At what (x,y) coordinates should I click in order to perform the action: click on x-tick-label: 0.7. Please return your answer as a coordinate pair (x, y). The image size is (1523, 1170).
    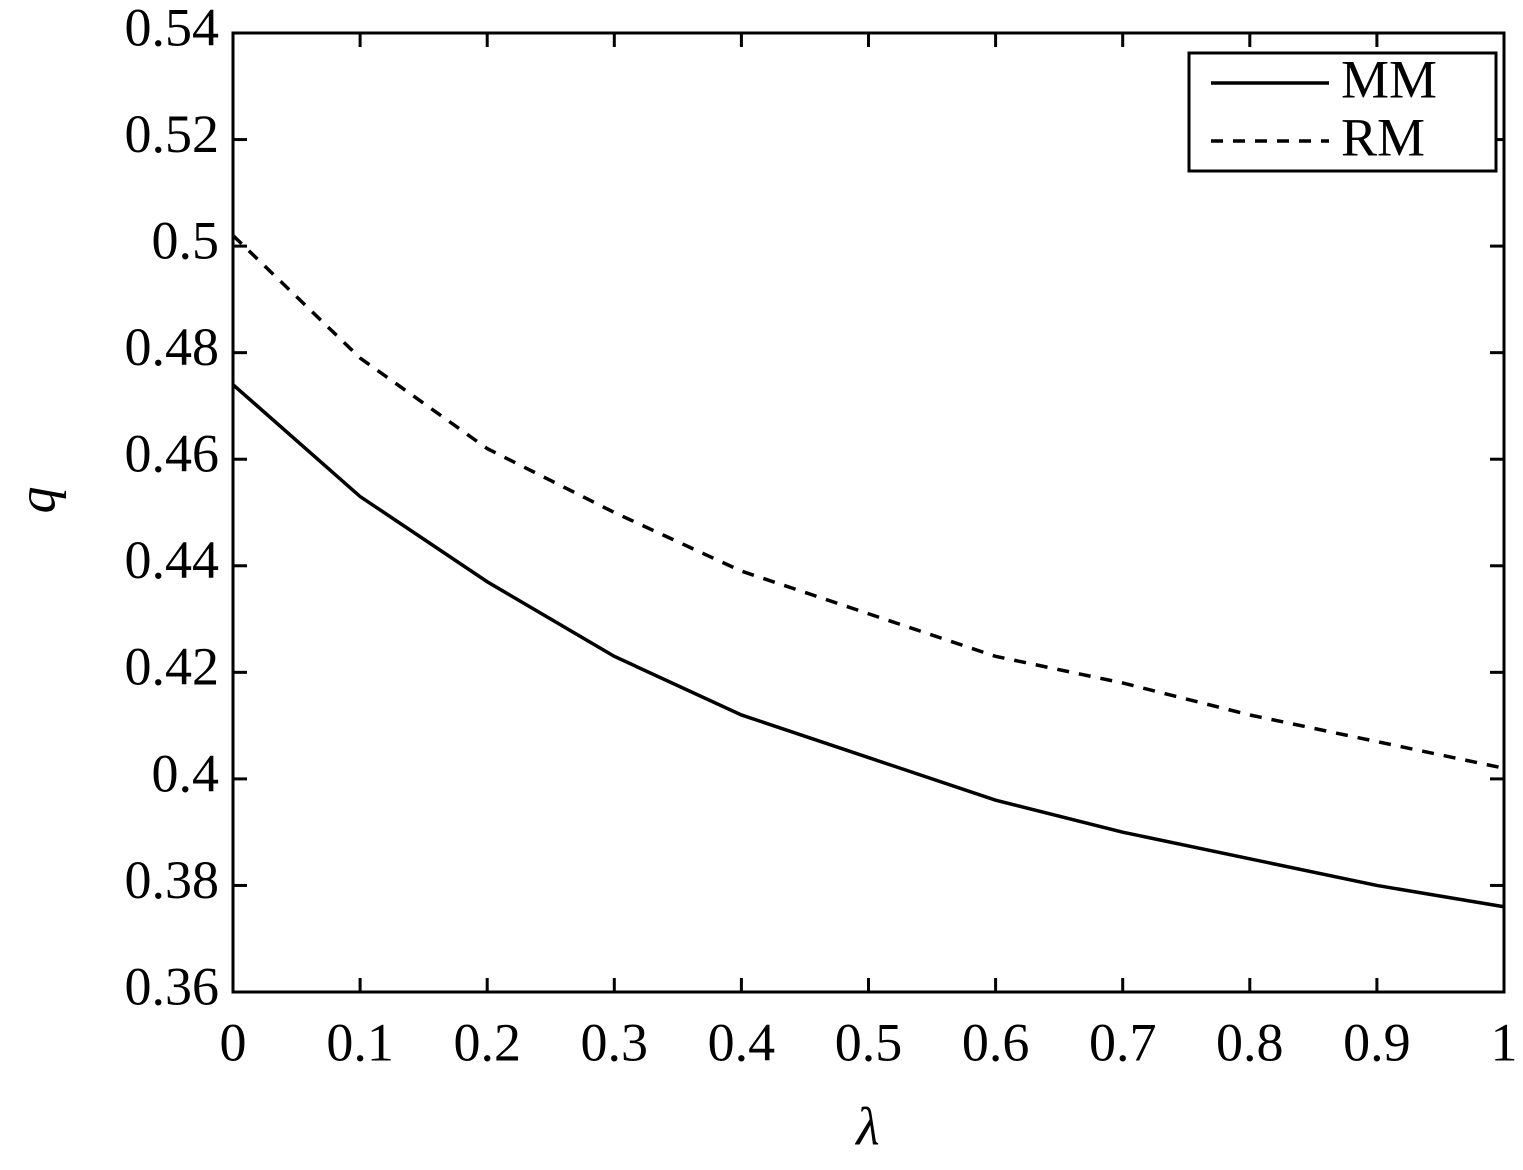
    Looking at the image, I should click on (1123, 1042).